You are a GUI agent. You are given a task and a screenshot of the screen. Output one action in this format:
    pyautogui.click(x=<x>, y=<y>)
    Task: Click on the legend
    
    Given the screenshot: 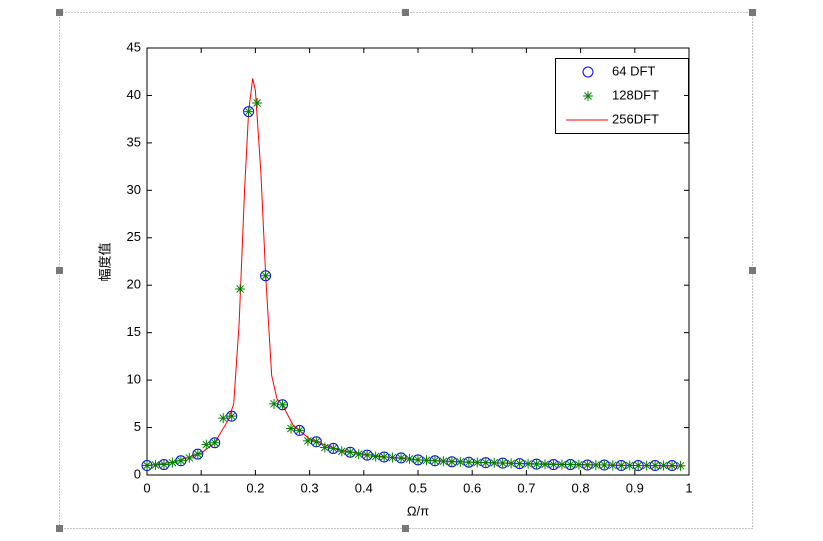 What is the action you would take?
    pyautogui.click(x=622, y=96)
    